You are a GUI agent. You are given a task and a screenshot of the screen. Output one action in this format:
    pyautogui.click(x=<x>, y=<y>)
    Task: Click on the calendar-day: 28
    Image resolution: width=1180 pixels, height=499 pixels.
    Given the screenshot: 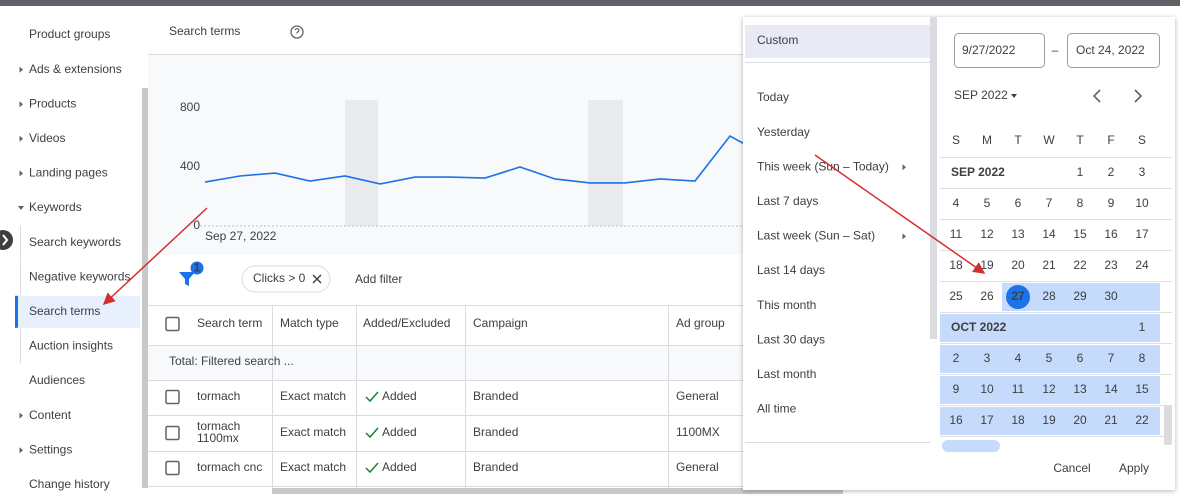 What is the action you would take?
    pyautogui.click(x=1049, y=296)
    